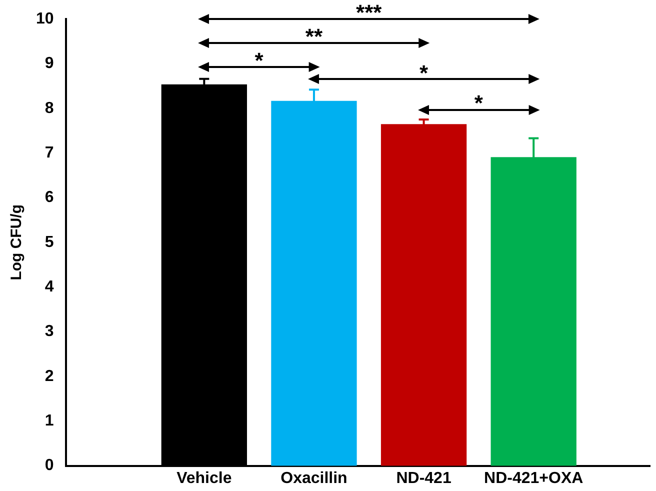 Image resolution: width=656 pixels, height=491 pixels. What do you see at coordinates (49, 108) in the screenshot?
I see `y-tick-label: 8` at bounding box center [49, 108].